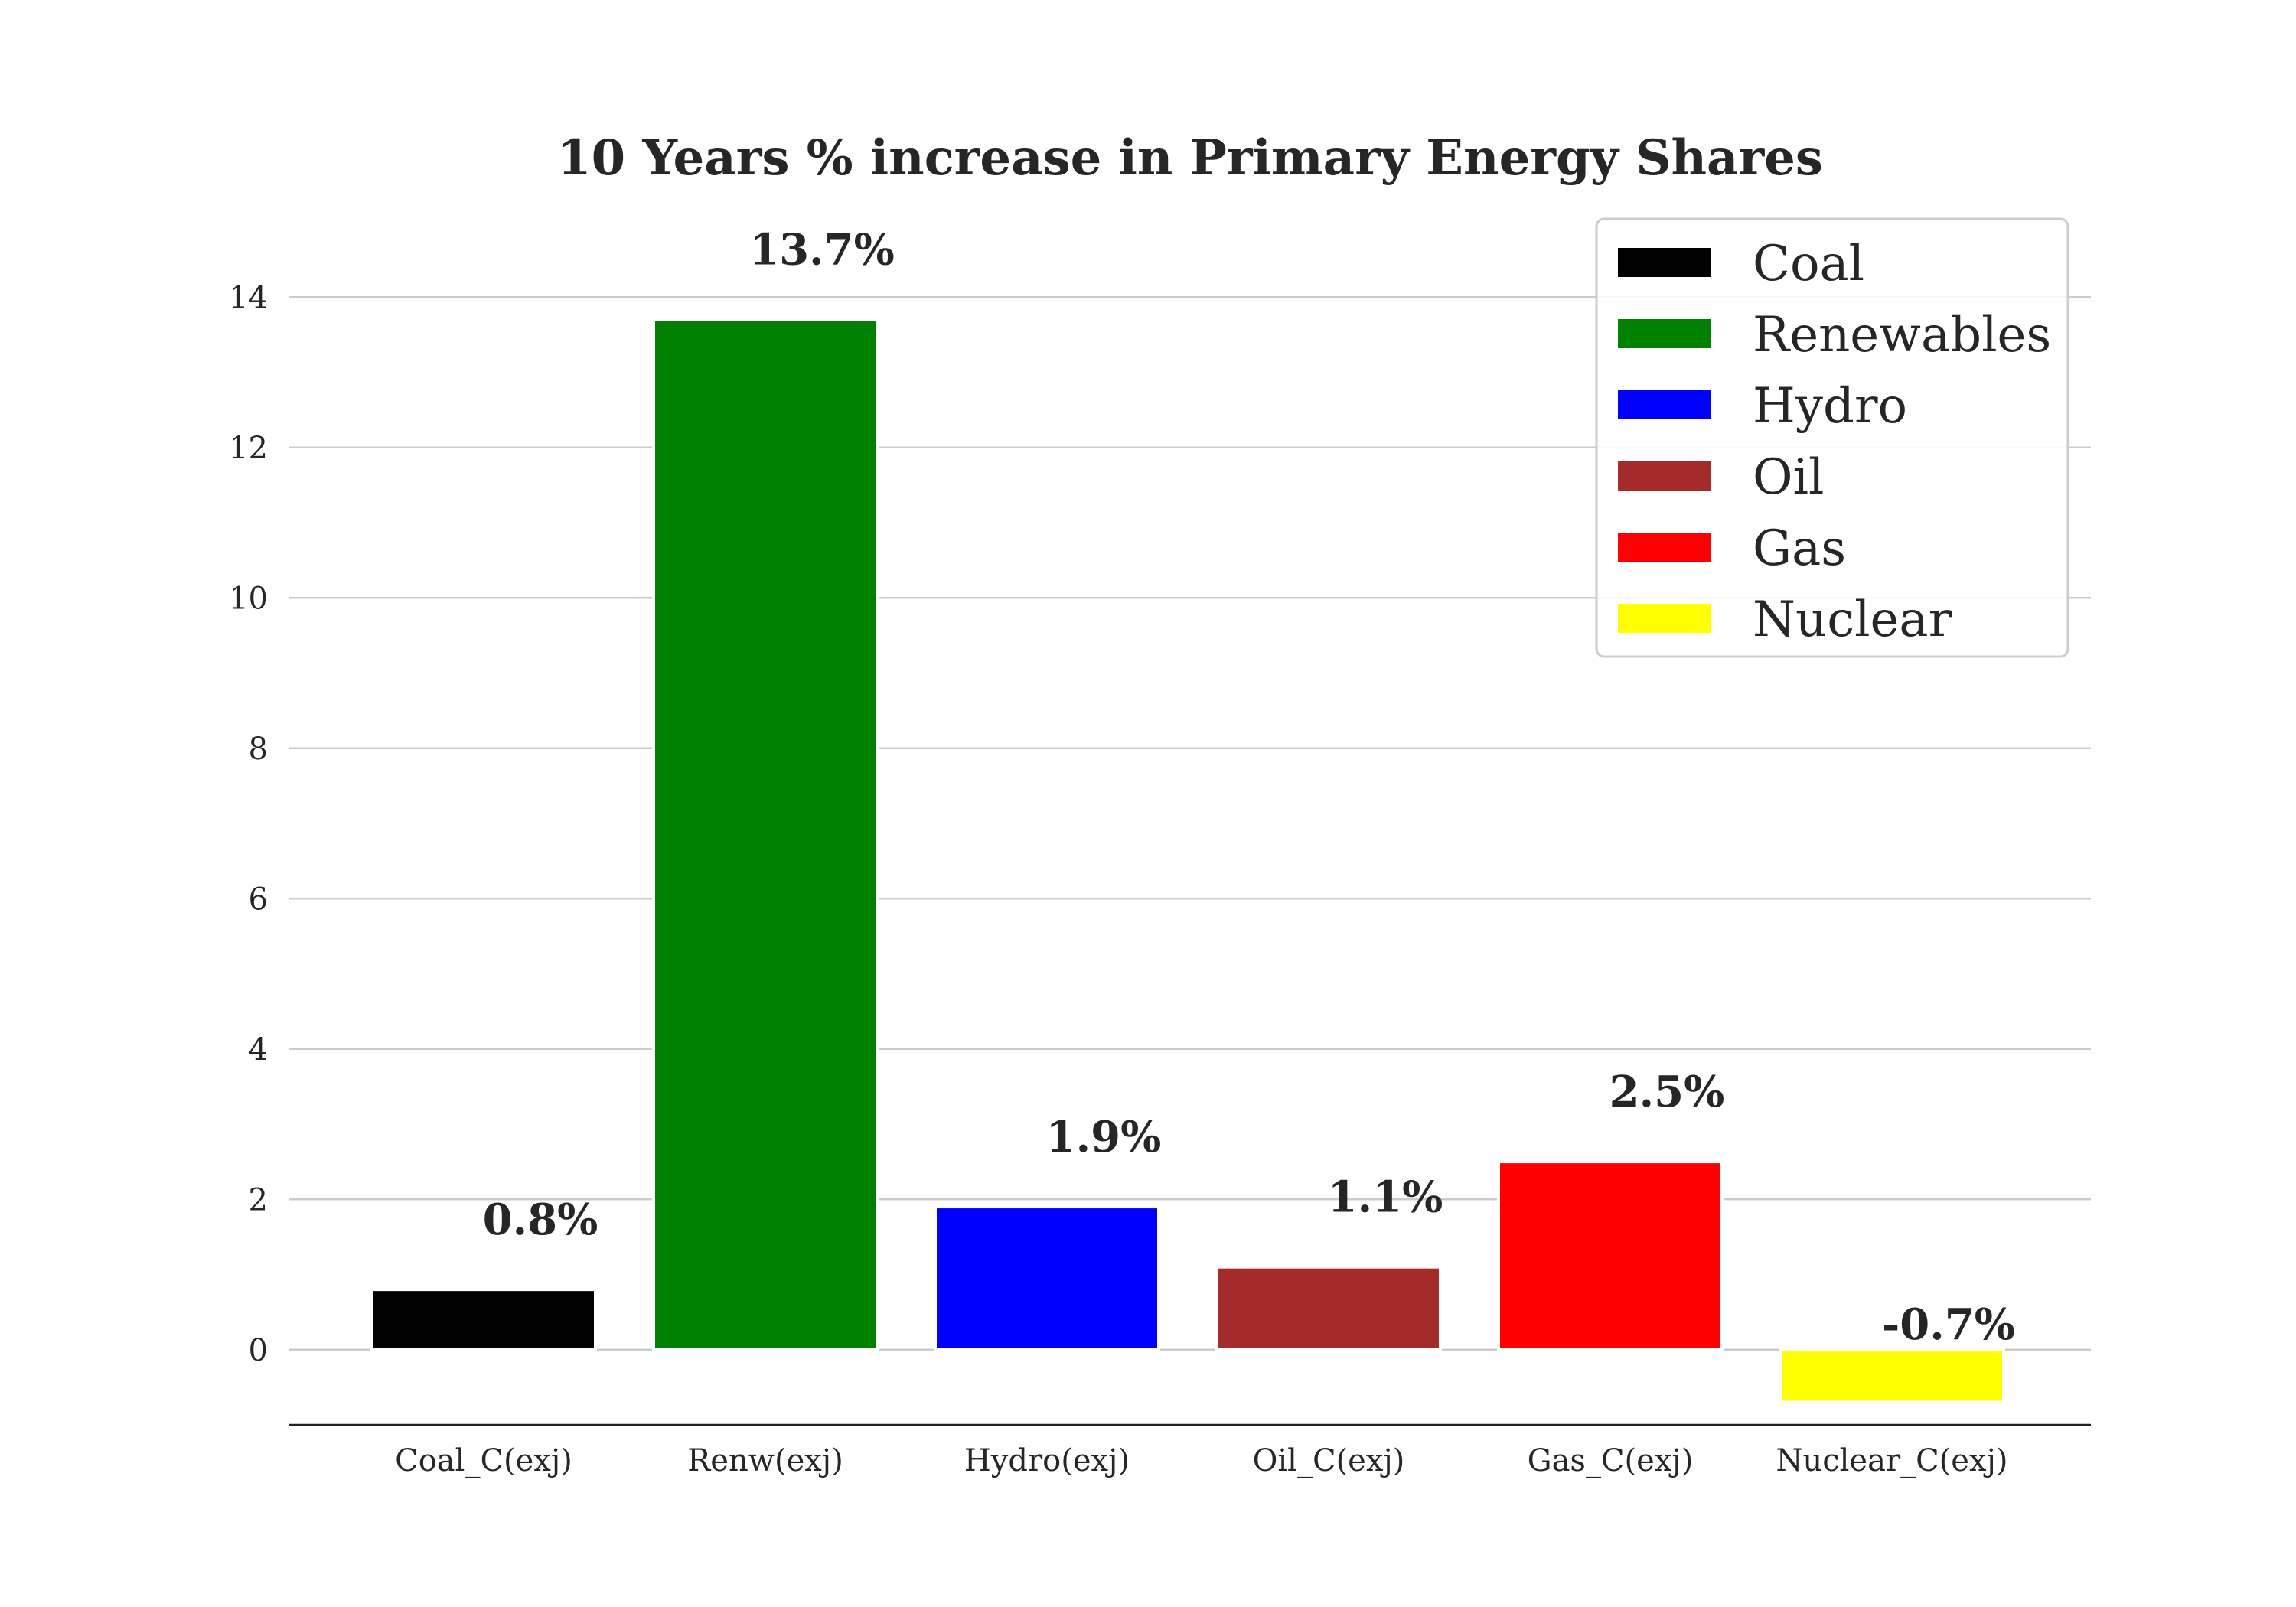  What do you see at coordinates (1808, 264) in the screenshot?
I see `legend-label: Coal` at bounding box center [1808, 264].